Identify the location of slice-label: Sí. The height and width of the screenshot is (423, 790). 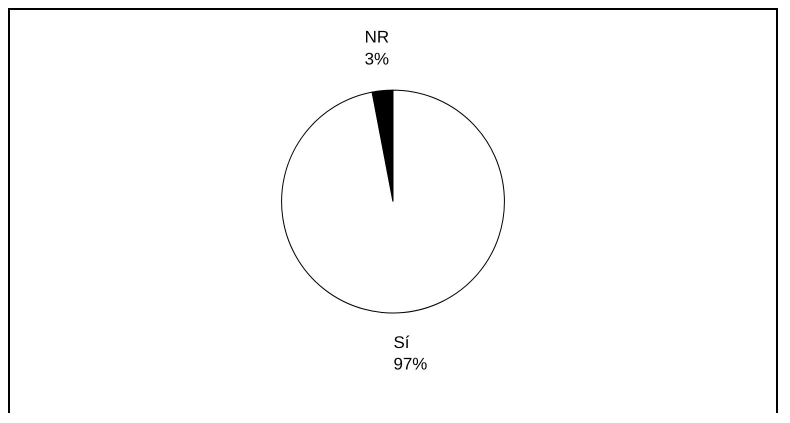
(401, 342).